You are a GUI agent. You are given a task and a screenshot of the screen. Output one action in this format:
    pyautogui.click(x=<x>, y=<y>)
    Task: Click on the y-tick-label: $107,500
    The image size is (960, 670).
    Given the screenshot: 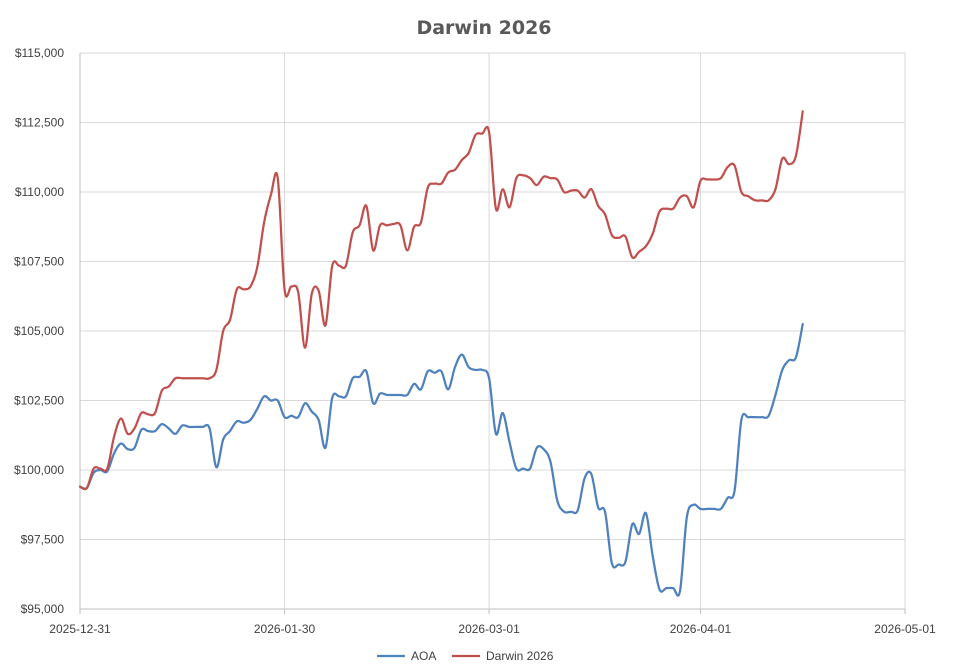 What is the action you would take?
    pyautogui.click(x=39, y=262)
    